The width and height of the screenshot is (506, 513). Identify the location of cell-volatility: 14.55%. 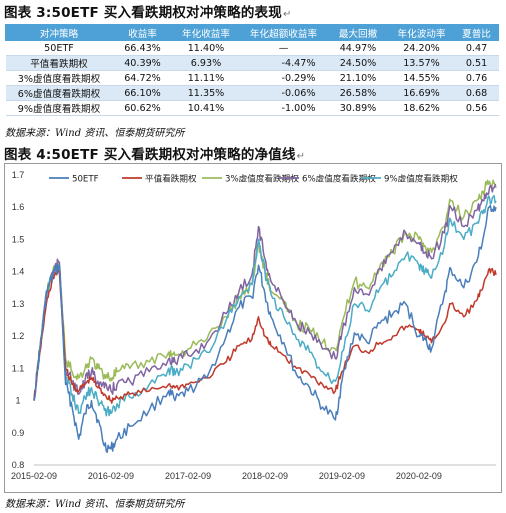
(421, 78).